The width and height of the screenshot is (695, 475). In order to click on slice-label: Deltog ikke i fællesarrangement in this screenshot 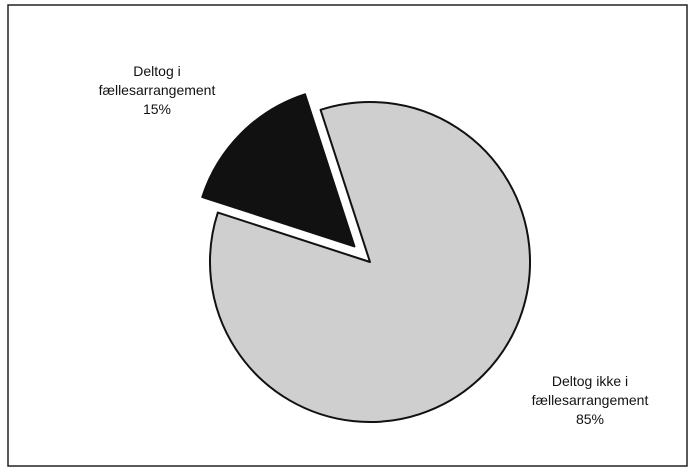, I will do `click(590, 390)`.